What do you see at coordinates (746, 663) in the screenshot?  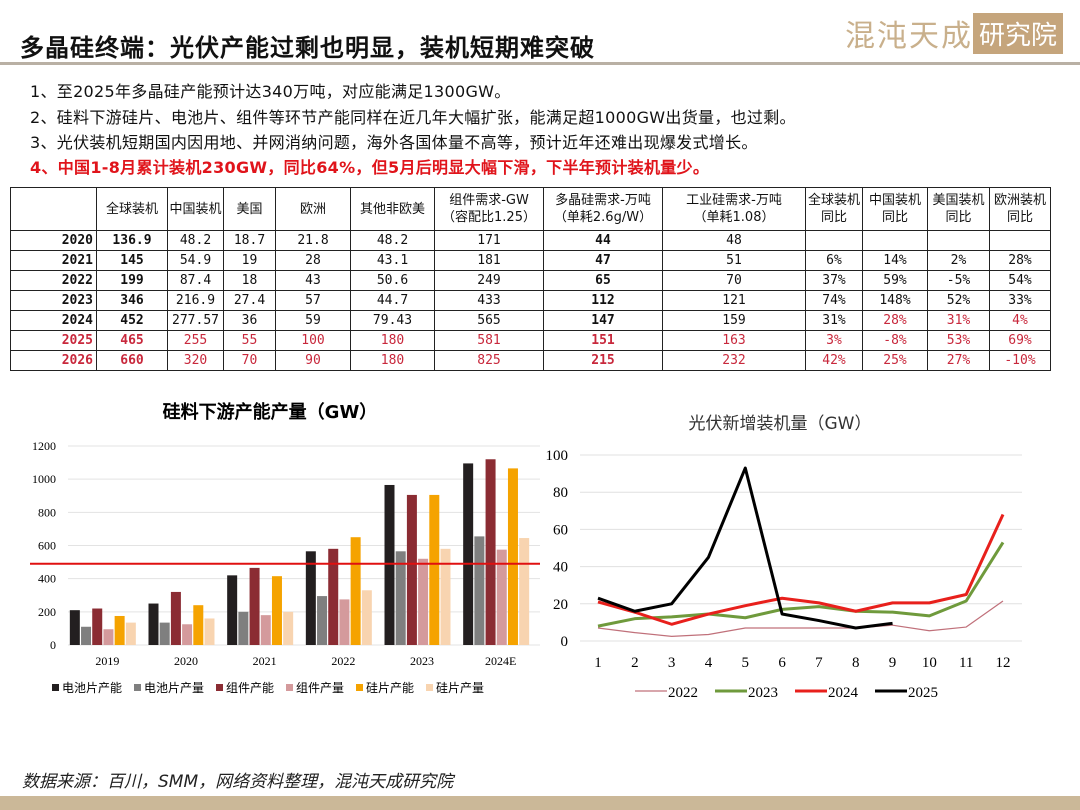 I see `x-tick-label: 5` at bounding box center [746, 663].